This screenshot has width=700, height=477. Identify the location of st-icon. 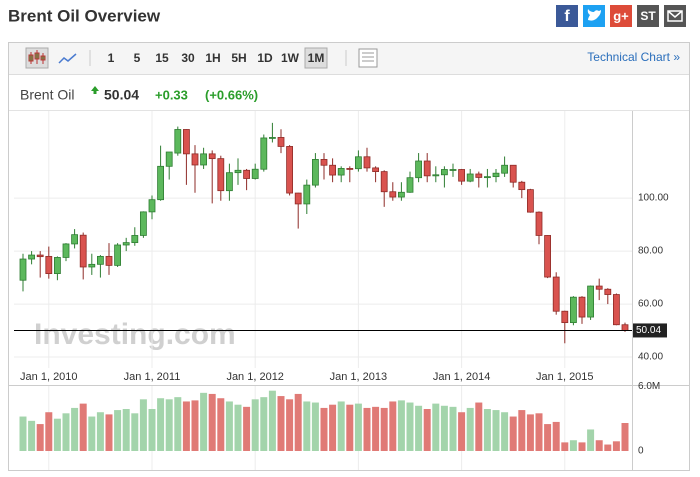
(648, 16).